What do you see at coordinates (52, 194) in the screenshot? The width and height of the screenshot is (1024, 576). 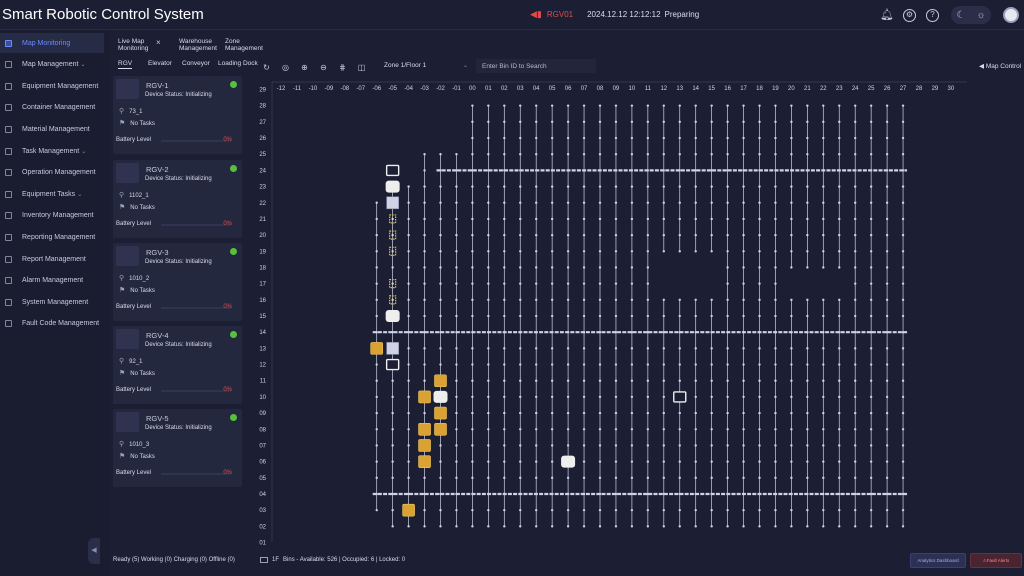 I see `sidebar-item-equipment-task: Equipment Tasks ⌄` at bounding box center [52, 194].